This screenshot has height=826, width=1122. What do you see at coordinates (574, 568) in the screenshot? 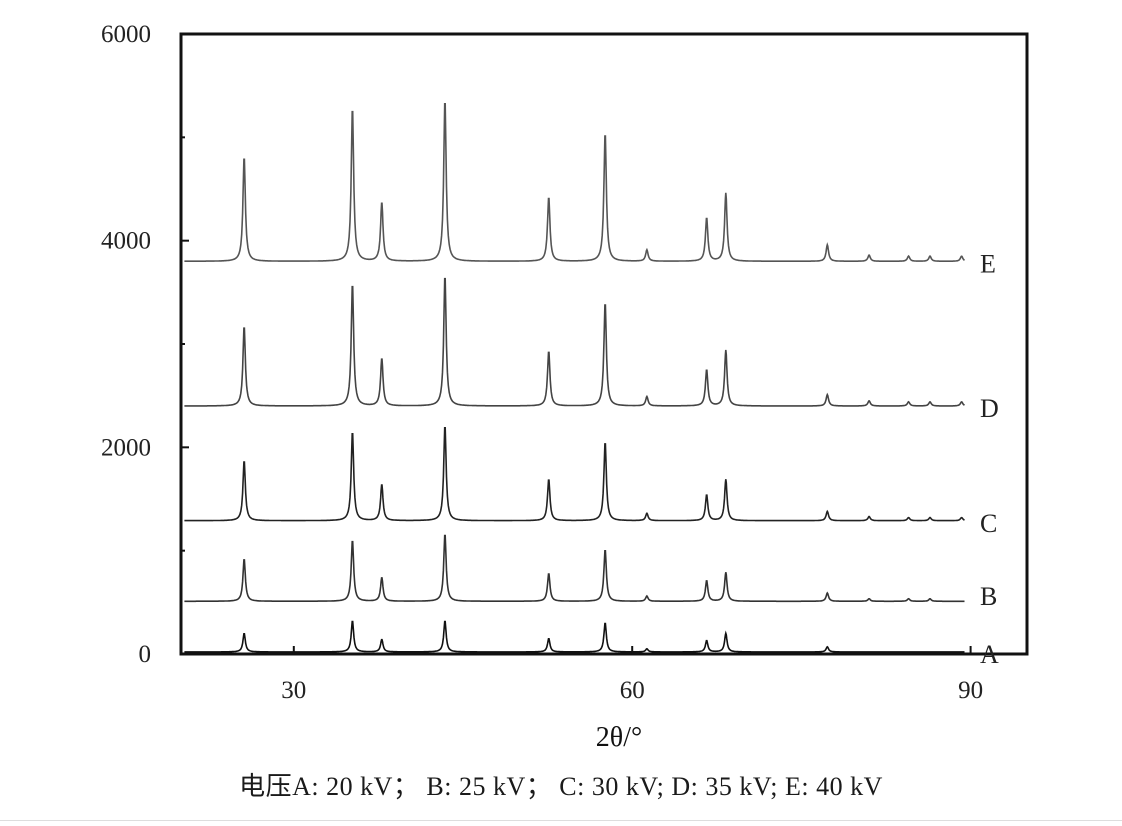
I see `series-line-b` at bounding box center [574, 568].